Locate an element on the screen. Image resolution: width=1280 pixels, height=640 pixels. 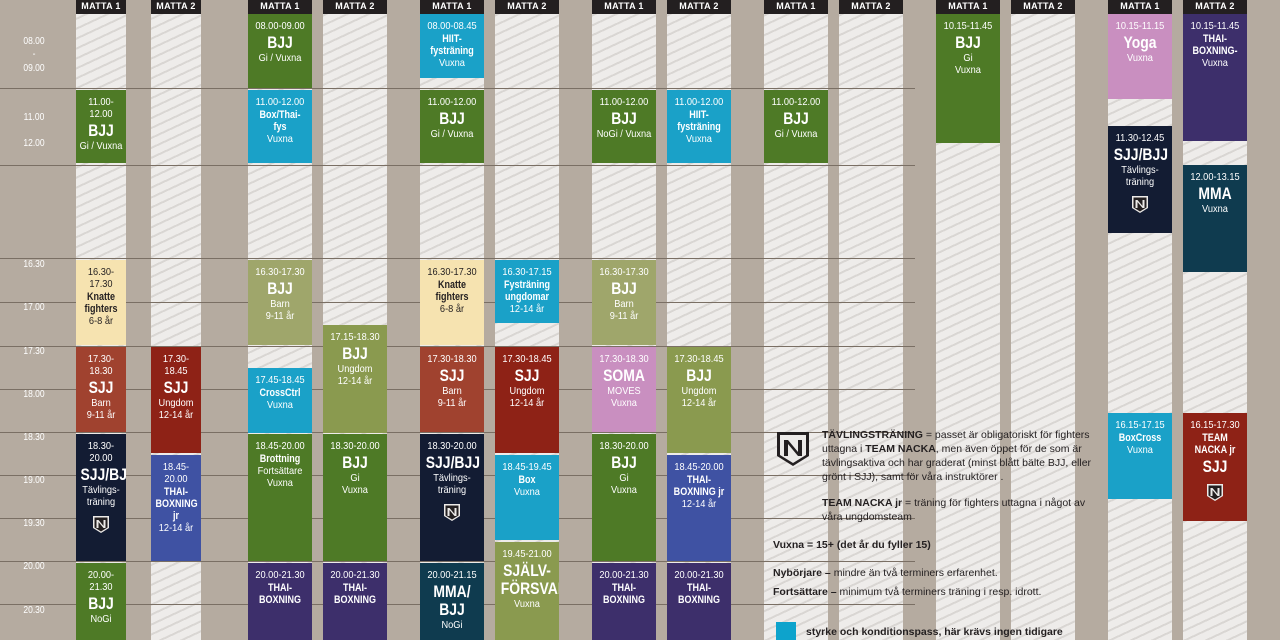
class-title: MMA/ BJJ is located at coordinates (452, 600).